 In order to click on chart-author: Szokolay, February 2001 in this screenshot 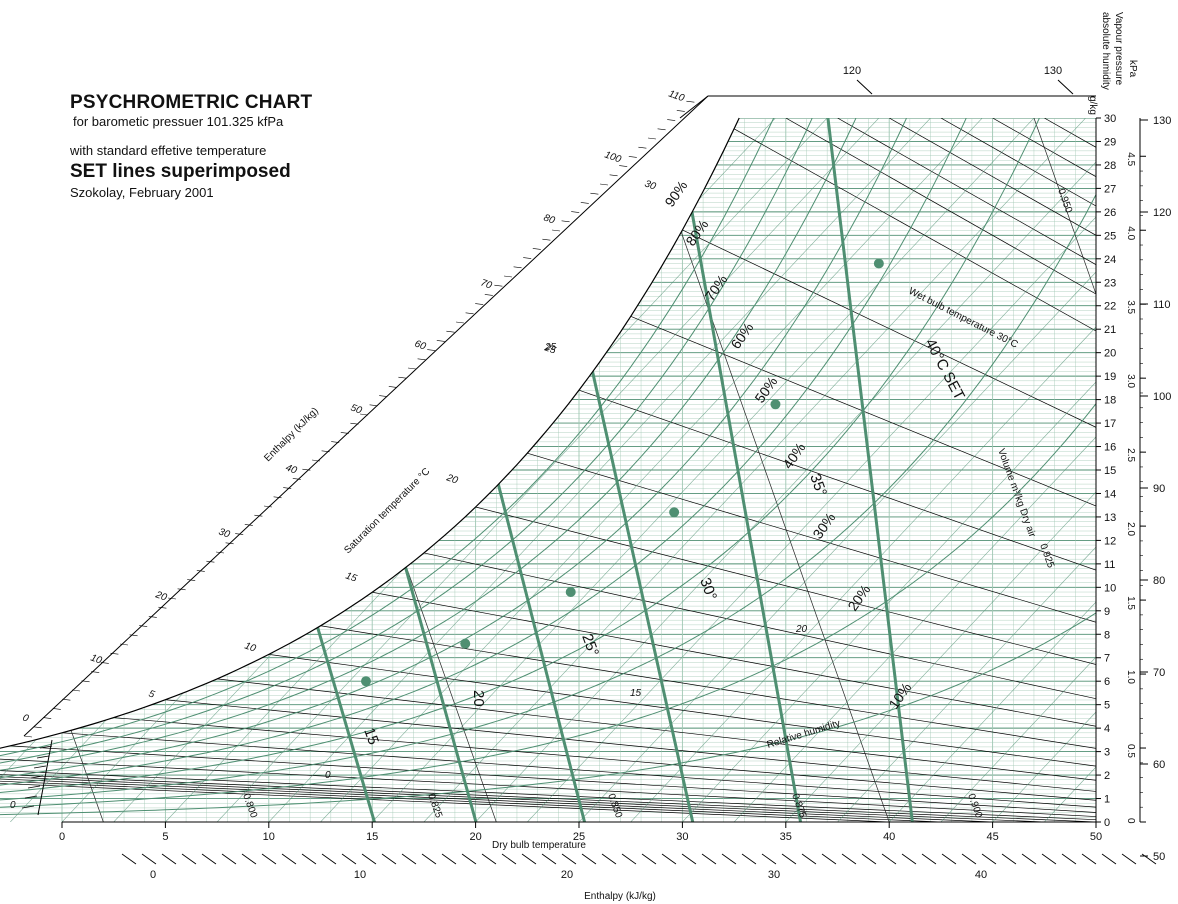, I will do `click(142, 192)`.